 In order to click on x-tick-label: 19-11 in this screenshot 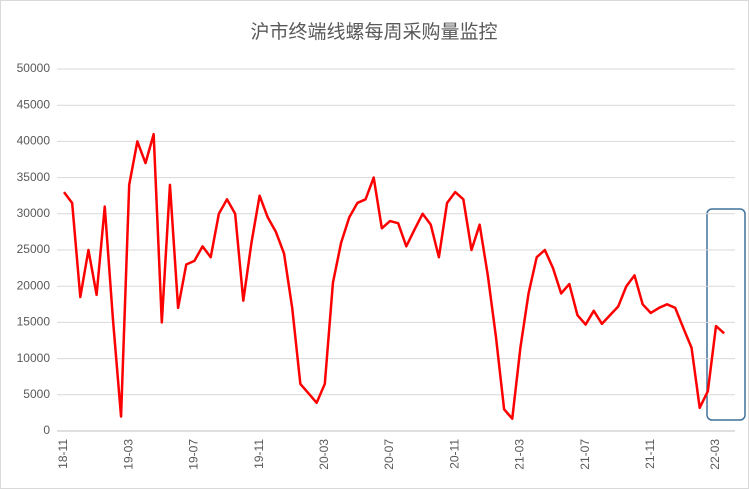, I will do `click(259, 454)`.